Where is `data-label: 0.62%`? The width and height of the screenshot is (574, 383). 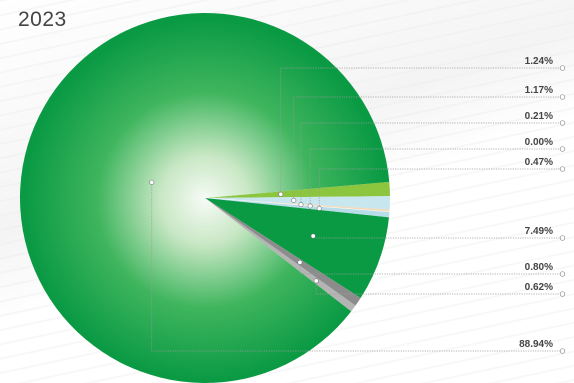 data-label: 0.62% is located at coordinates (539, 287).